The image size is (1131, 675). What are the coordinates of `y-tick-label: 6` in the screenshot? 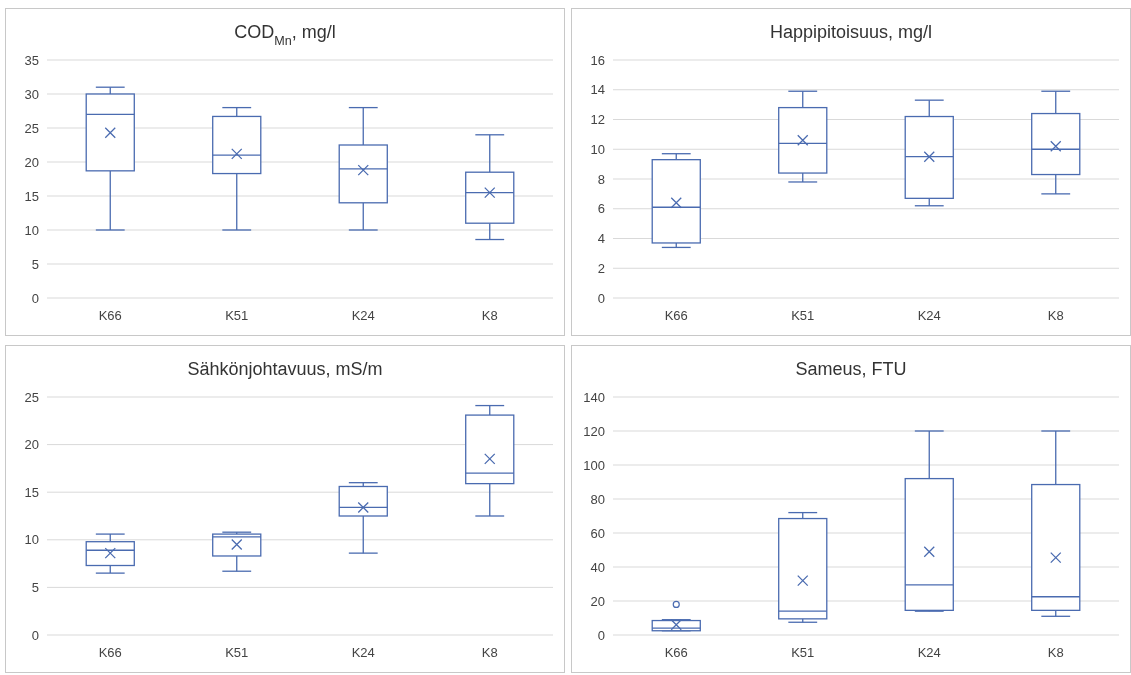 It's located at (601, 209).